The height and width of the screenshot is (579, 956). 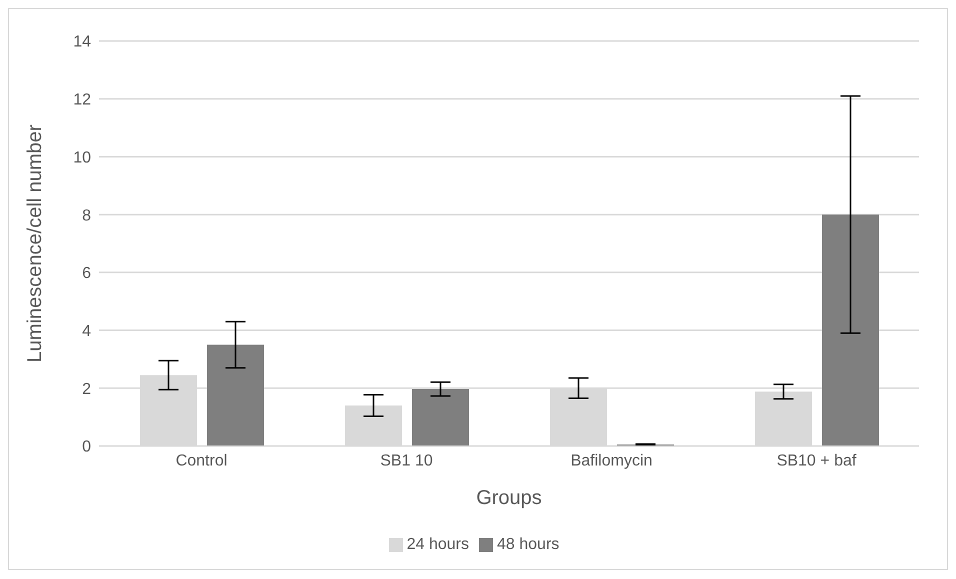 I want to click on y-tick-label: 14, so click(x=82, y=42).